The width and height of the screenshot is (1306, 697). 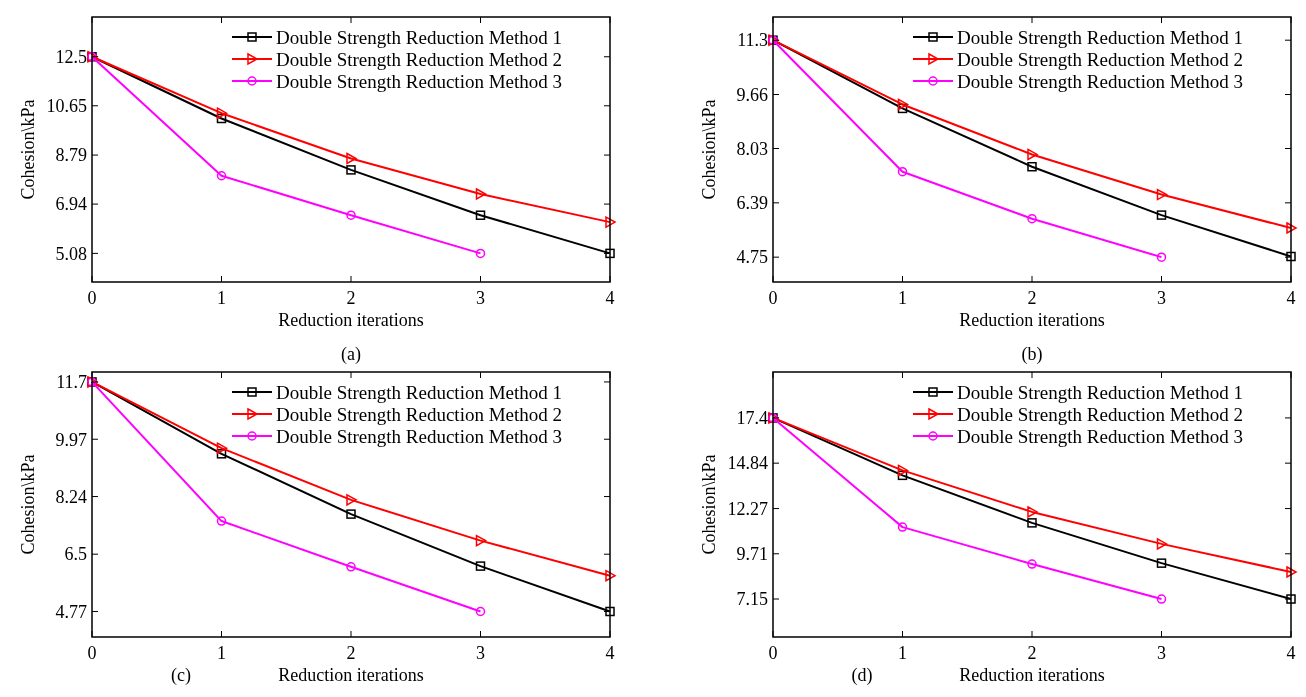 I want to click on y-tick-label: 6.39, so click(x=752, y=203).